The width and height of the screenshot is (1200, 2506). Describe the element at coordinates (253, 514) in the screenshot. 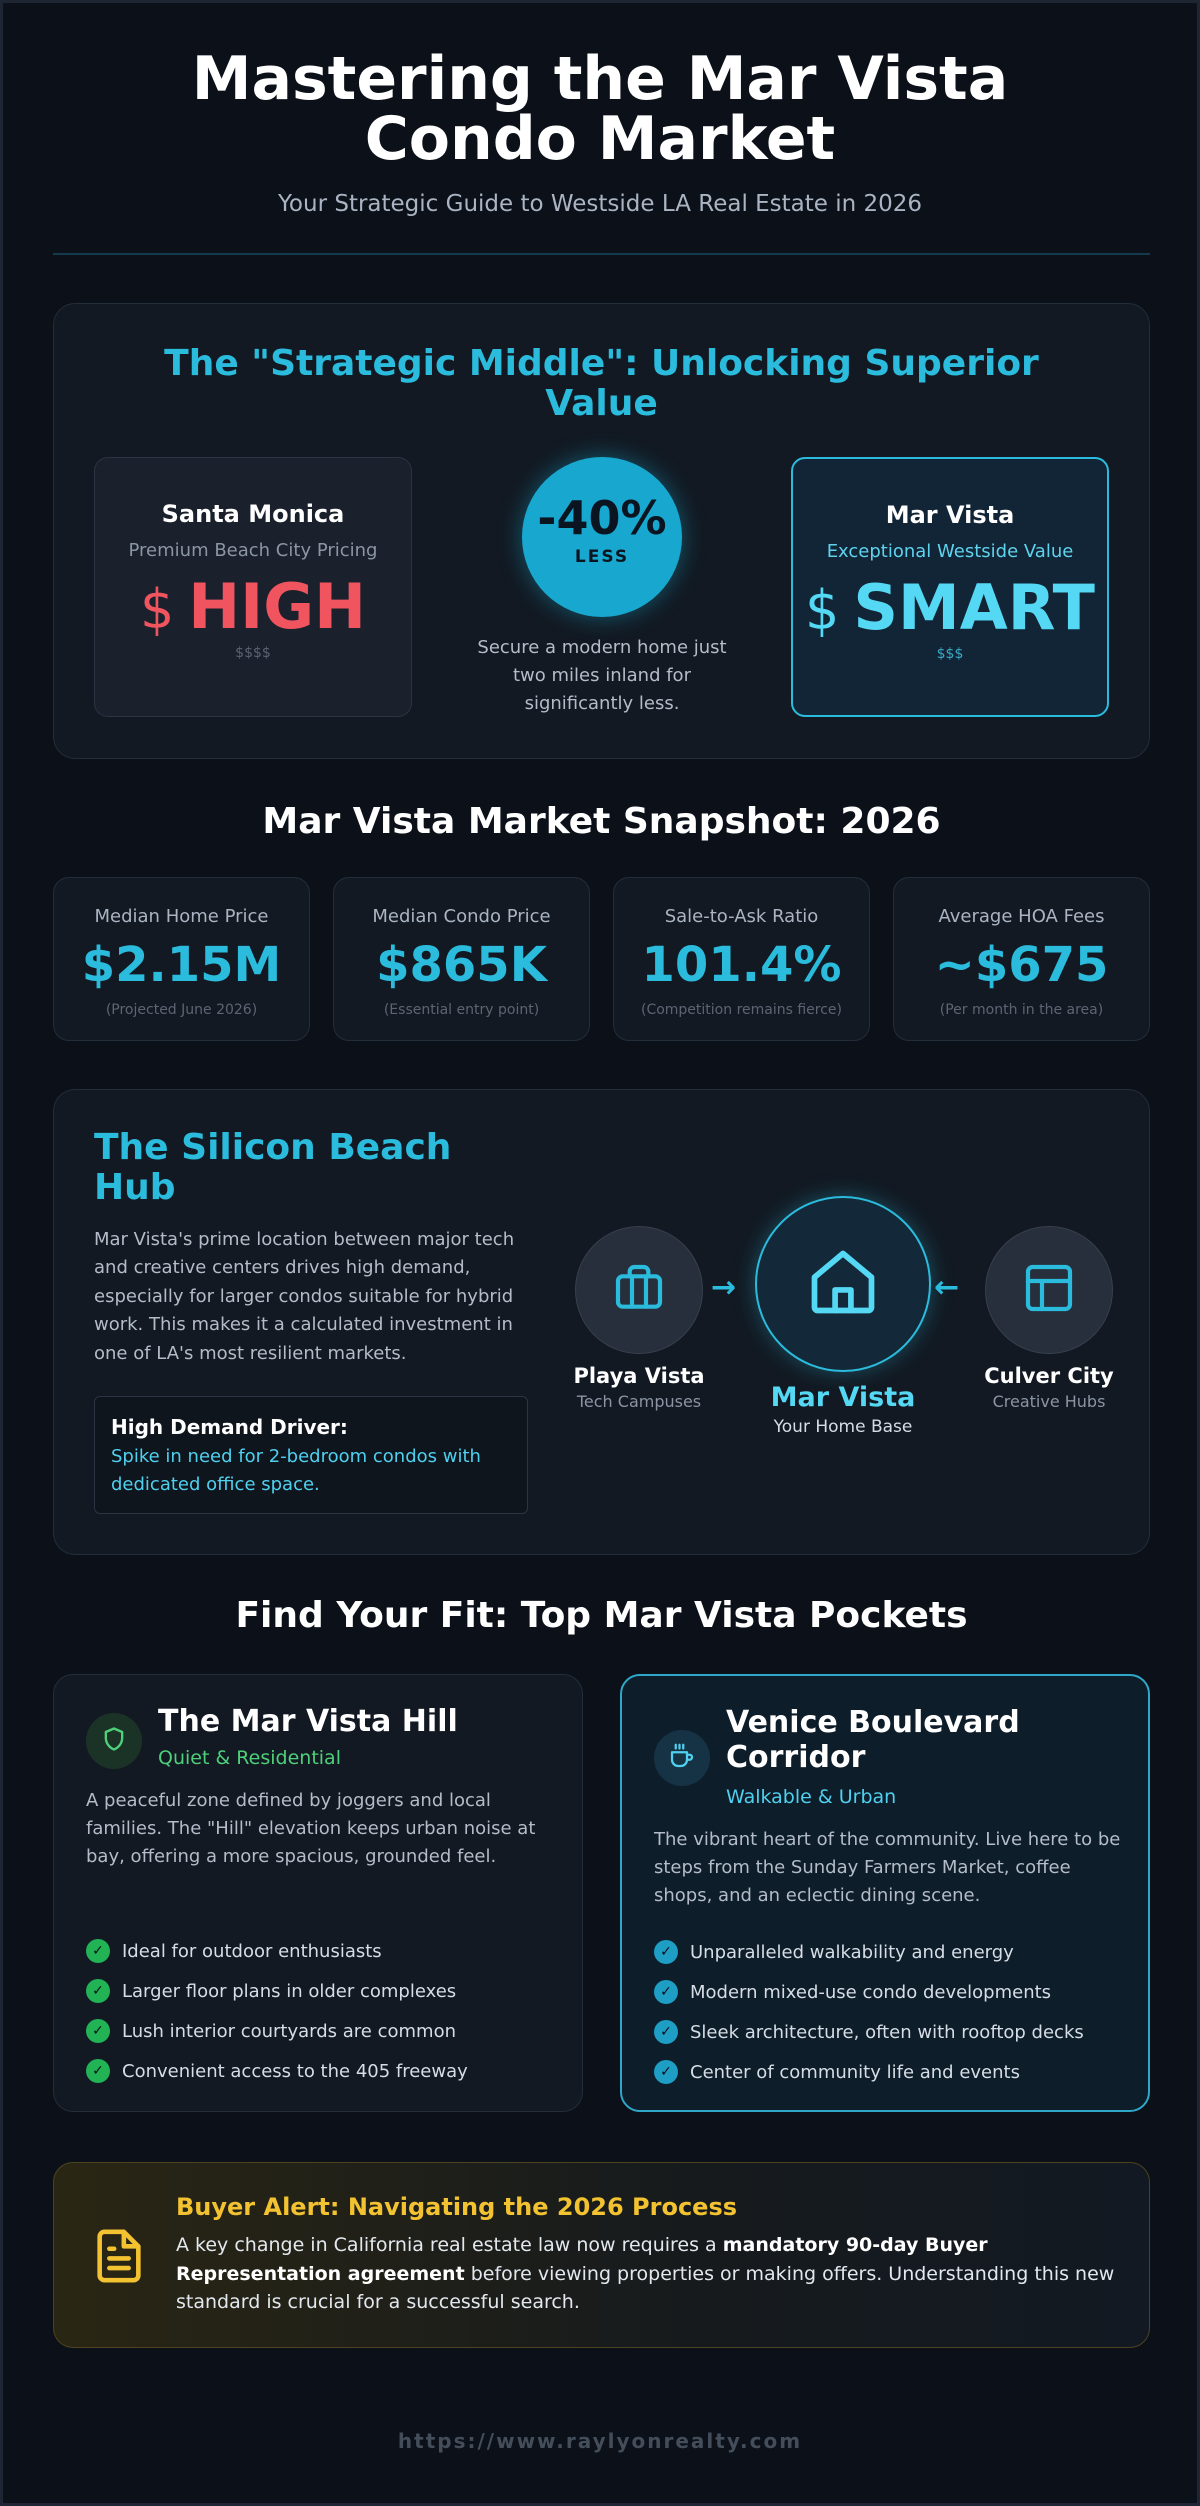

I see `card-name: Santa Monica` at that location.